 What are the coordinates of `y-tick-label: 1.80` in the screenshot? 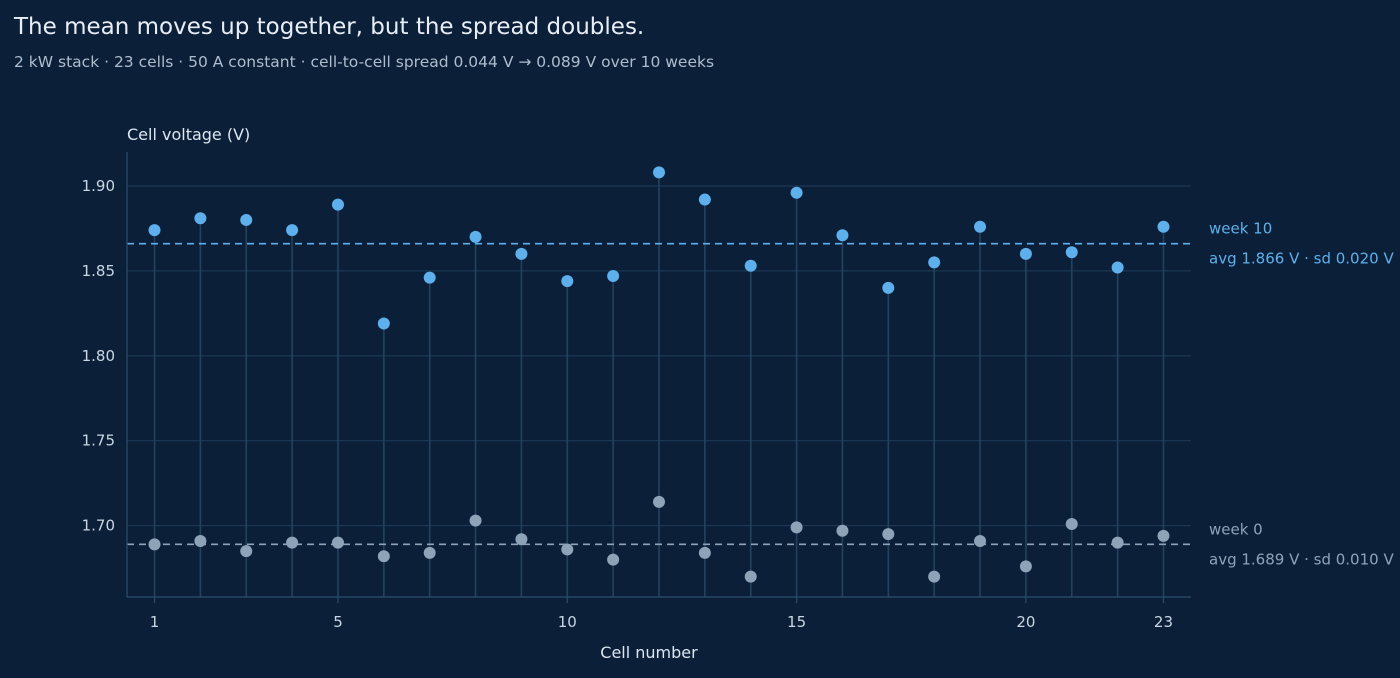 It's located at (98, 356).